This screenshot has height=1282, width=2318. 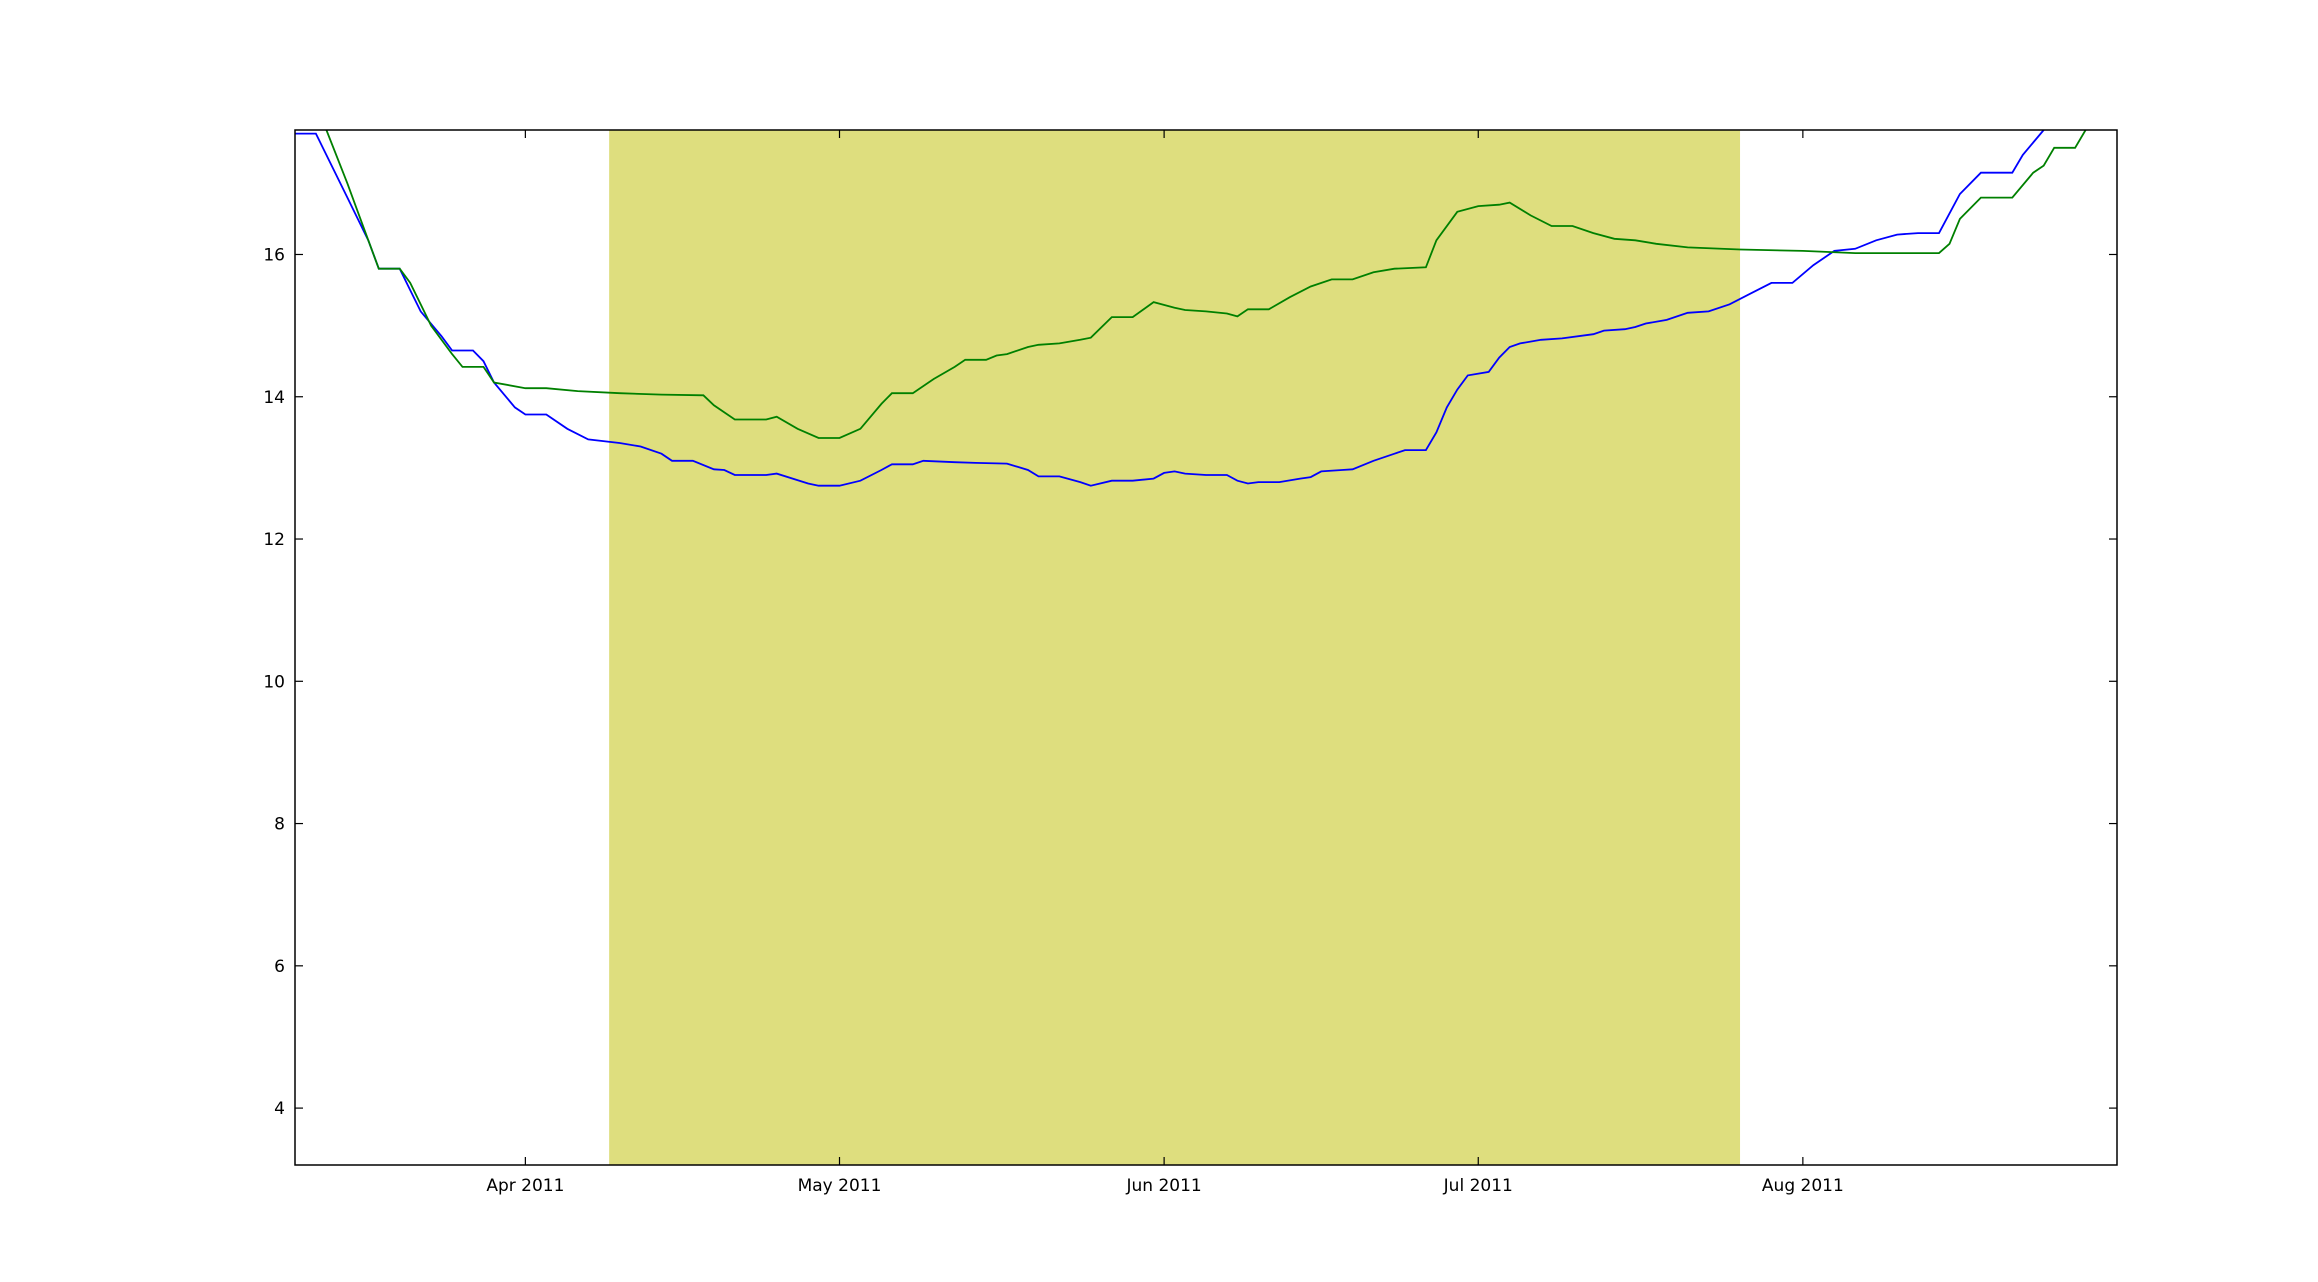 I want to click on x-tick-label: Aug 2011, so click(x=1803, y=1186).